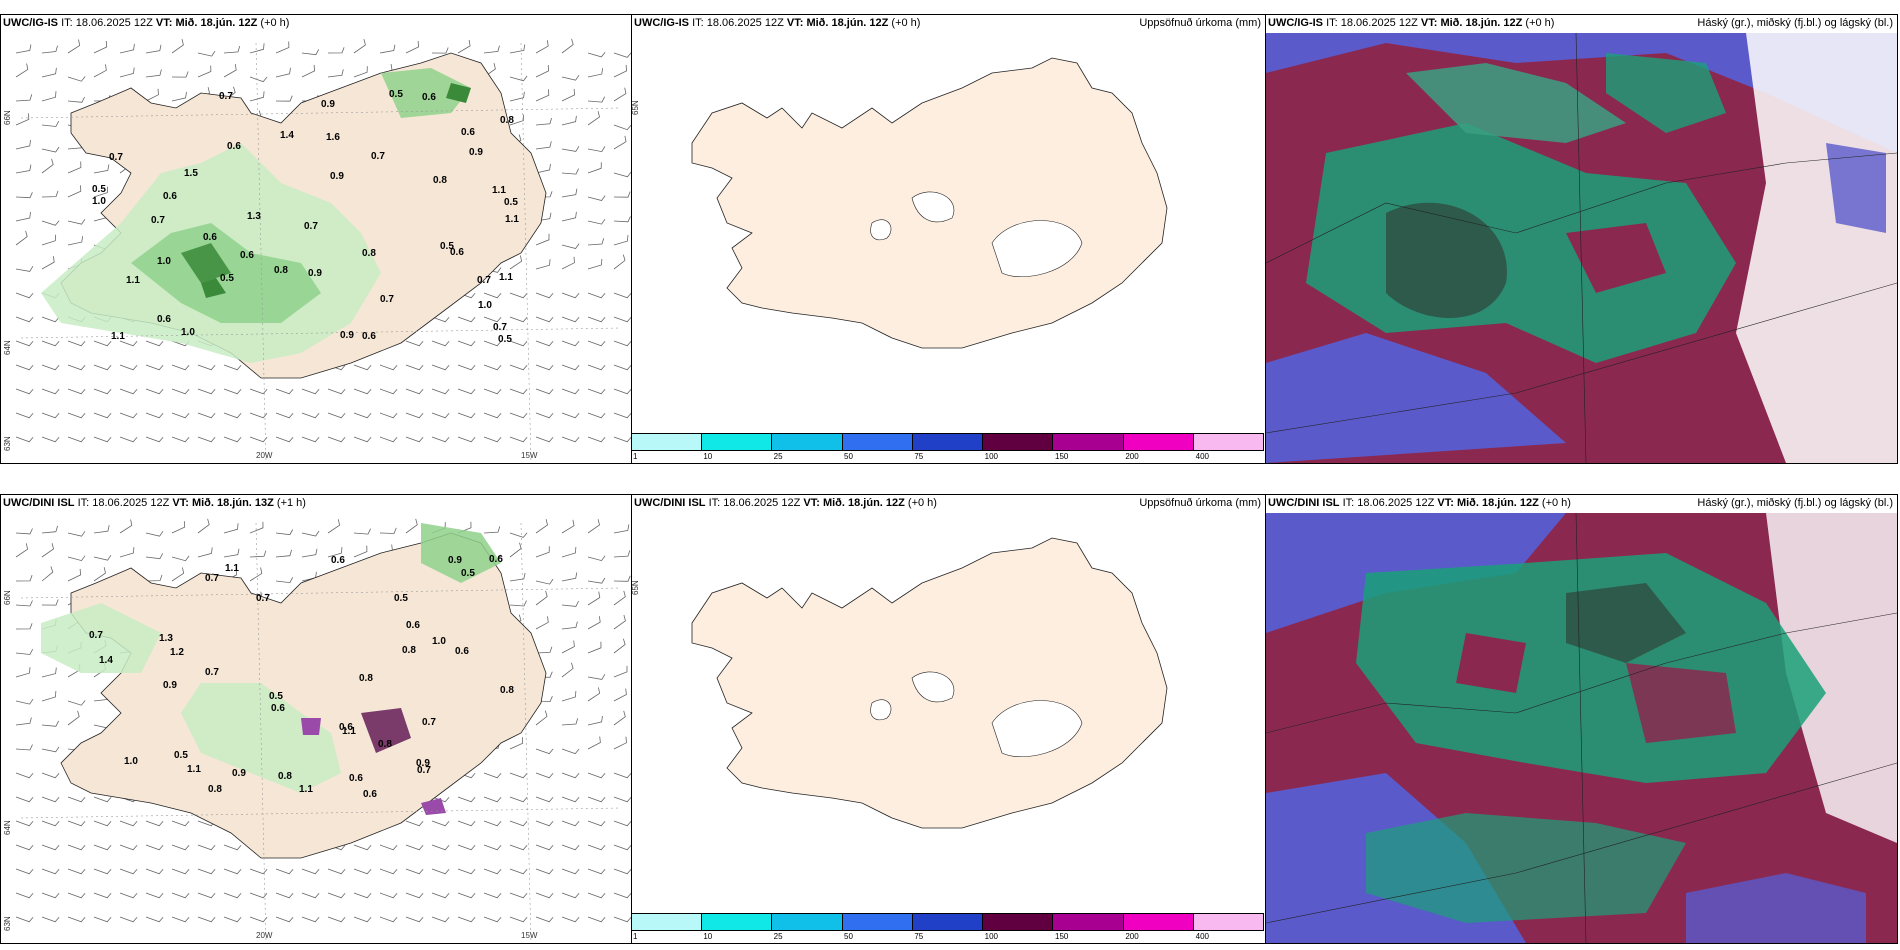 The height and width of the screenshot is (950, 1900). Describe the element at coordinates (1062, 936) in the screenshot. I see `colorbar-tick-label: 150` at that location.